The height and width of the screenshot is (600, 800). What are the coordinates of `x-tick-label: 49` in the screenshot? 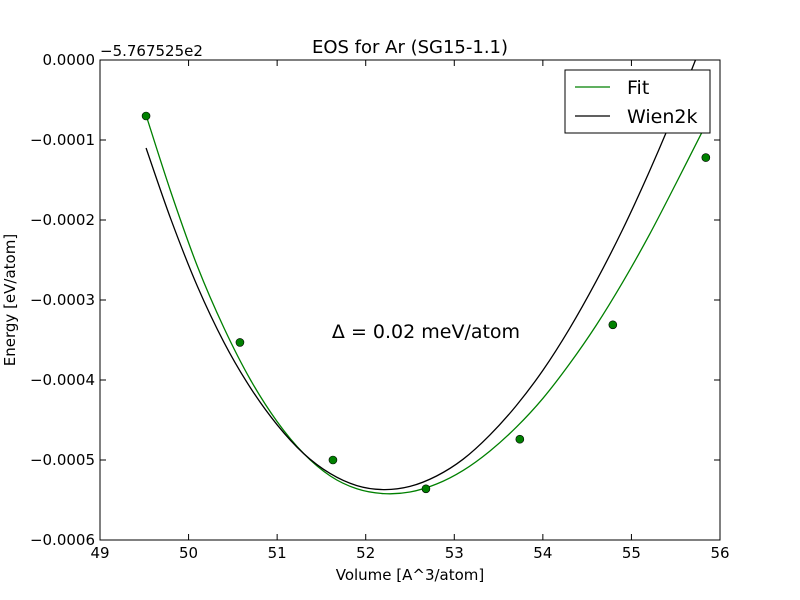 It's located at (99, 553).